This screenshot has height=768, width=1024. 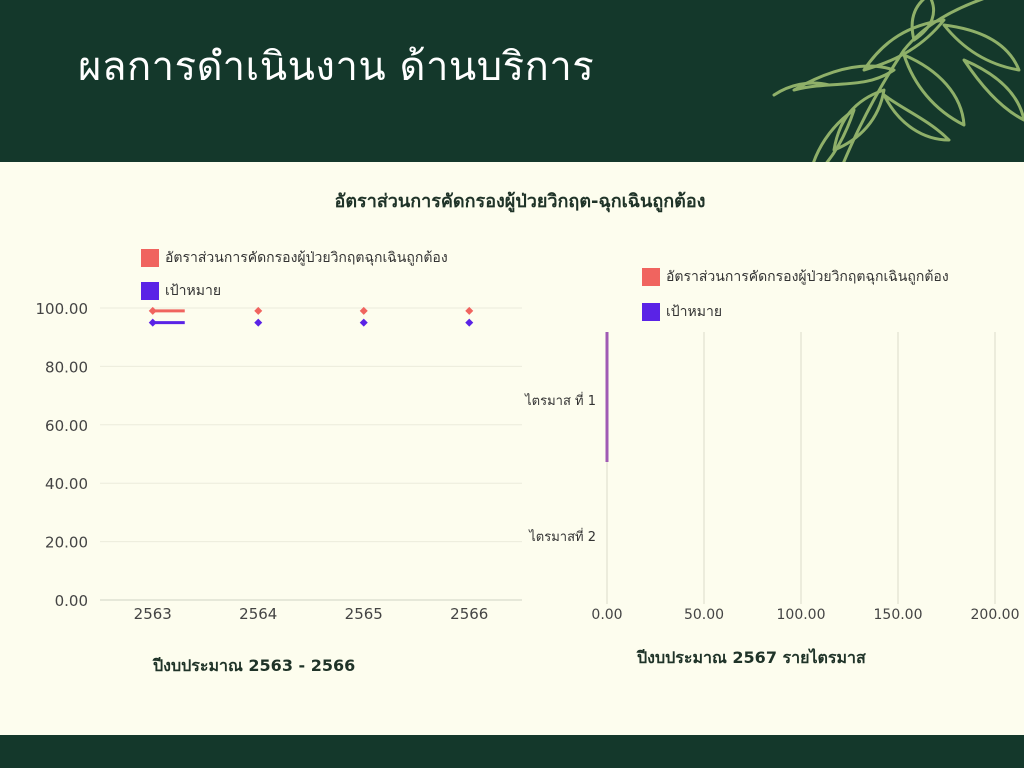 I want to click on x-tick-label: 2564, so click(x=258, y=614).